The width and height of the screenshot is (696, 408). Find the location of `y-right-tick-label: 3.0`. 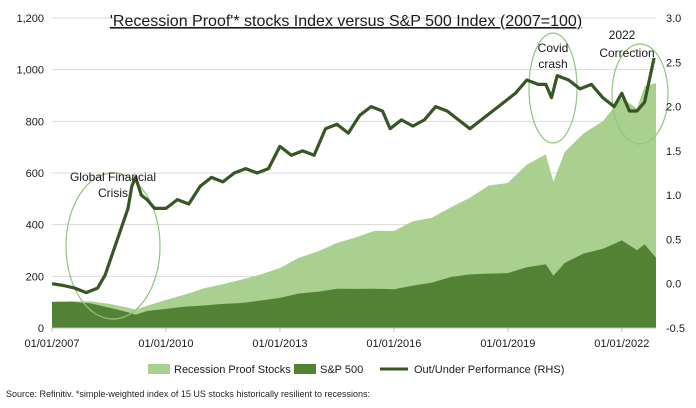

y-right-tick-label: 3.0 is located at coordinates (673, 19).